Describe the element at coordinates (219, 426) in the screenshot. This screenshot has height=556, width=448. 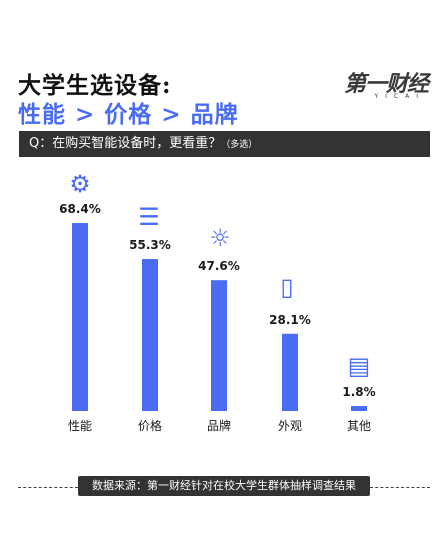
I see `category-label: 品牌` at that location.